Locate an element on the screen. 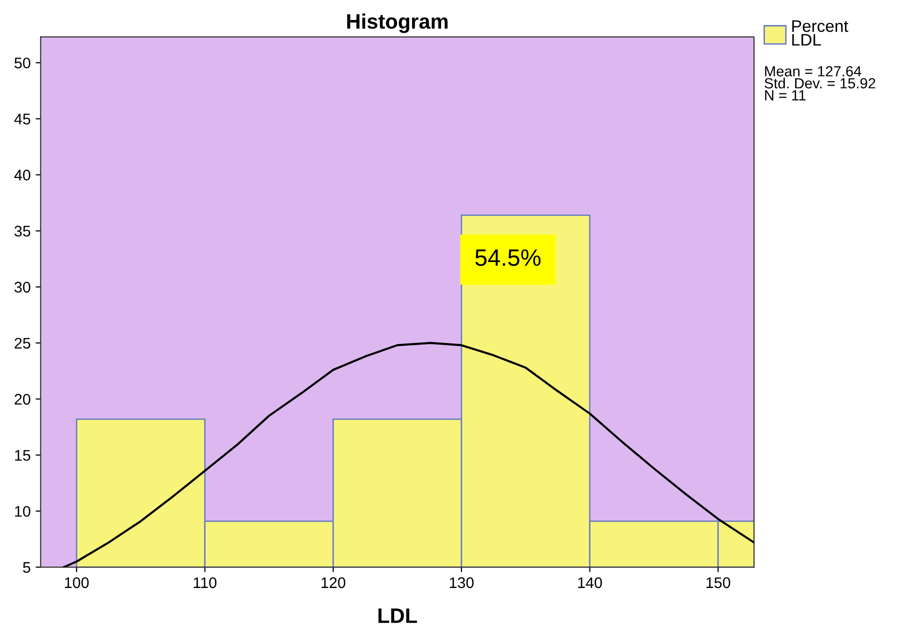 This screenshot has height=626, width=903. y-tick-label: 40 is located at coordinates (22, 175).